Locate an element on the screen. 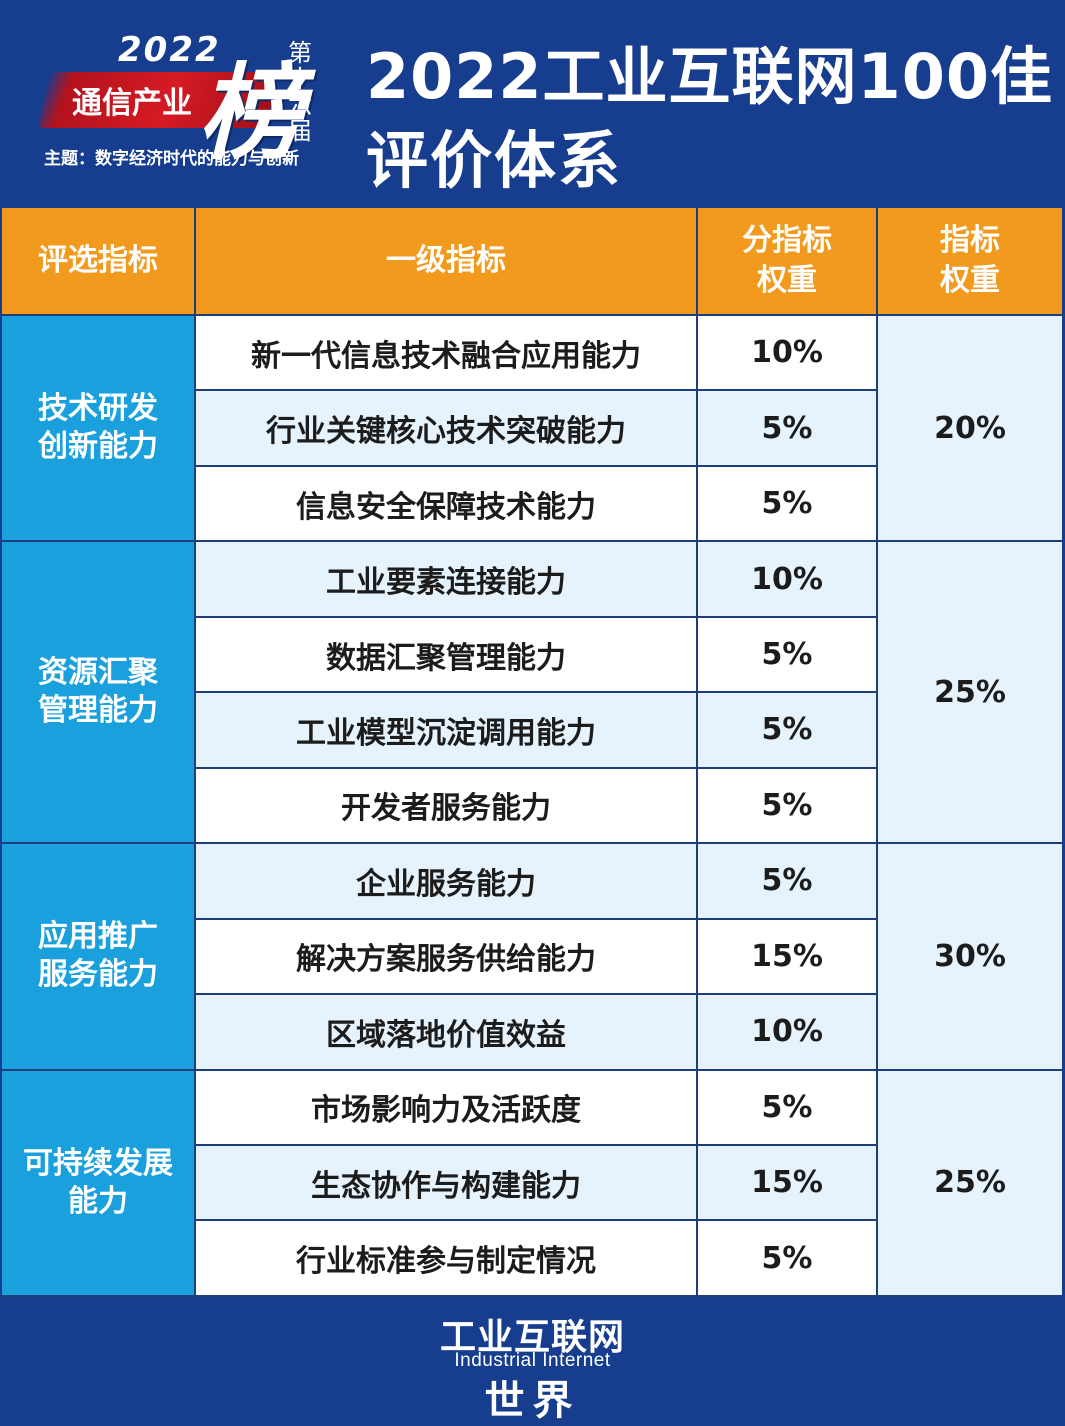 This screenshot has width=1065, height=1426. logo-theme: 主题：数字经济时代的能力与创新 is located at coordinates (171, 159).